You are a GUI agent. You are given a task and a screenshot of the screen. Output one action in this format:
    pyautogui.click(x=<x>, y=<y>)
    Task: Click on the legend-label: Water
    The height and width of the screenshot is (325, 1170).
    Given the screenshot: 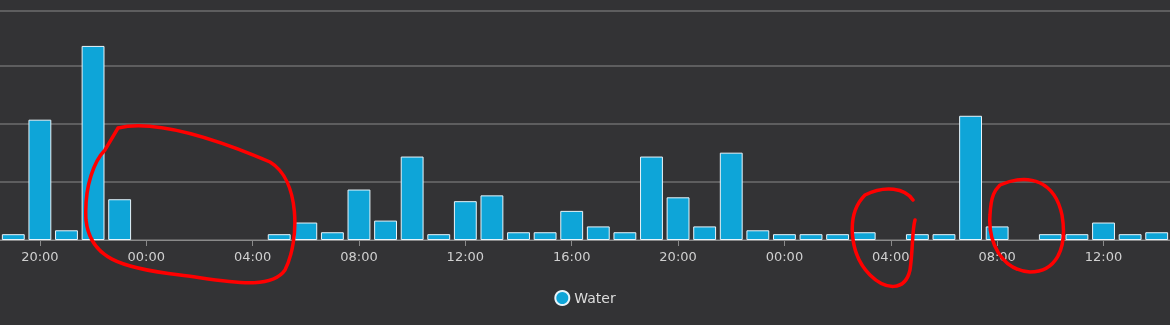 What is the action you would take?
    pyautogui.click(x=595, y=298)
    